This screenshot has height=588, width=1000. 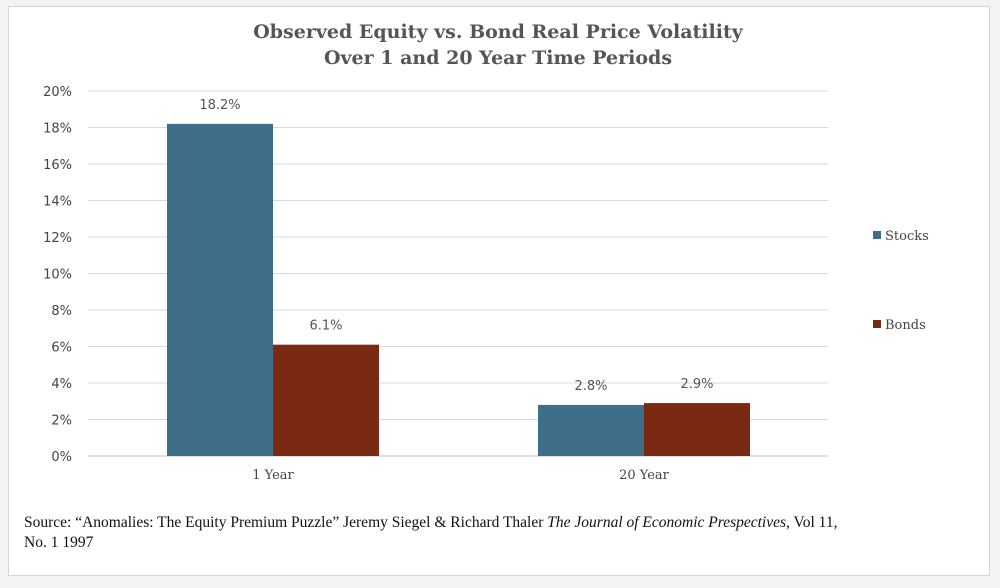 What do you see at coordinates (325, 326) in the screenshot?
I see `data-label: 6.1%` at bounding box center [325, 326].